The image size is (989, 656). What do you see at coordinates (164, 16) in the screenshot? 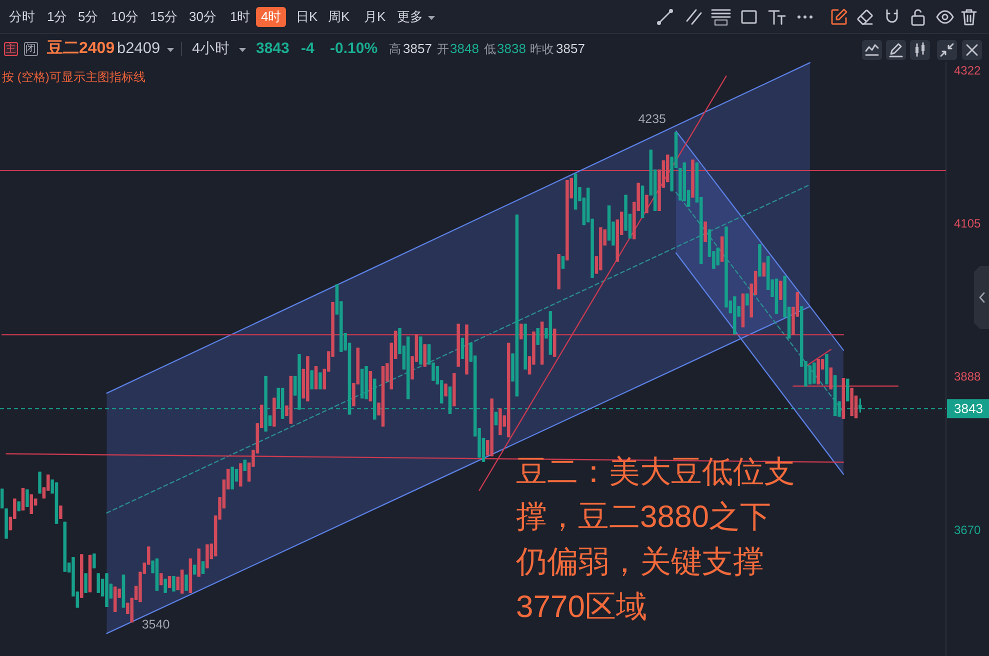
I see `text: 15分` at bounding box center [164, 16].